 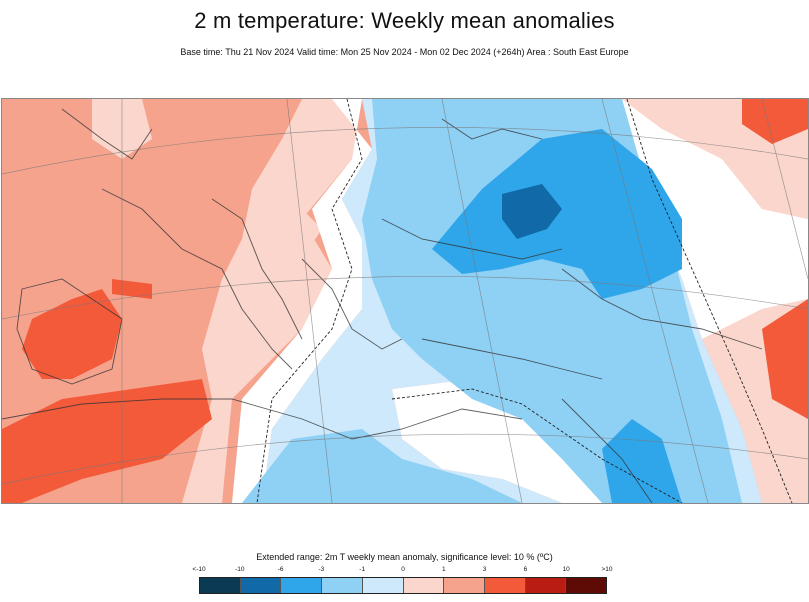 I want to click on legend-tick-label: 10, so click(x=566, y=569).